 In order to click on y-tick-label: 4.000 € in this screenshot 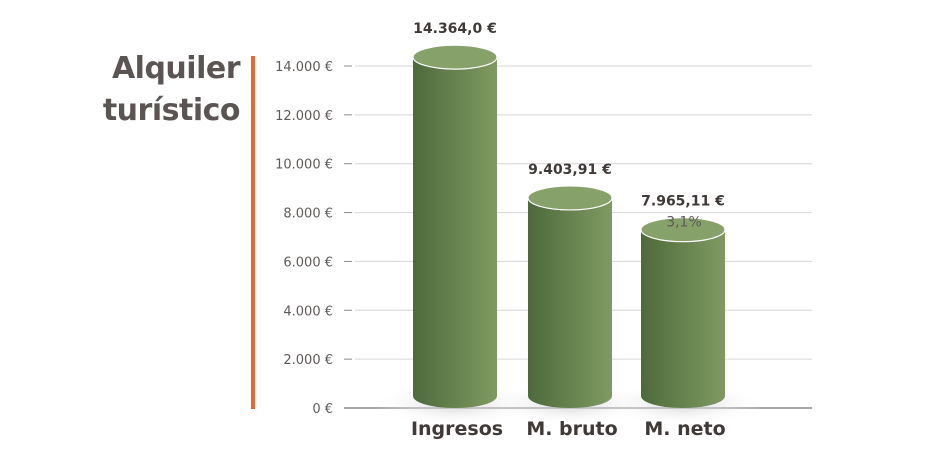, I will do `click(308, 311)`.